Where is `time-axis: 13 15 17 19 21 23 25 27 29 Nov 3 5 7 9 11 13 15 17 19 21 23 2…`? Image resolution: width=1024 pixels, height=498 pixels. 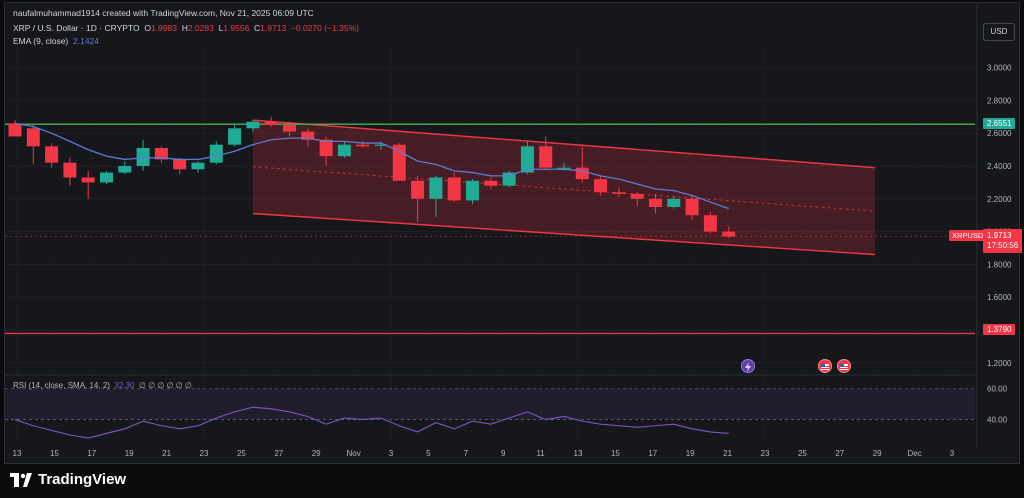
time-axis: 13 15 17 19 21 23 25 27 29 Nov 3 5 7 9 11 13 15 17 19 21 23 2… is located at coordinates (484, 453).